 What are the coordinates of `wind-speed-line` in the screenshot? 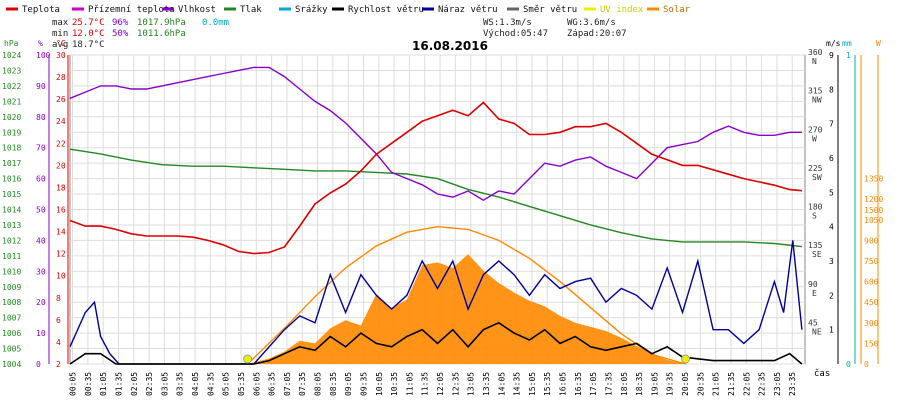 It's located at (436, 343).